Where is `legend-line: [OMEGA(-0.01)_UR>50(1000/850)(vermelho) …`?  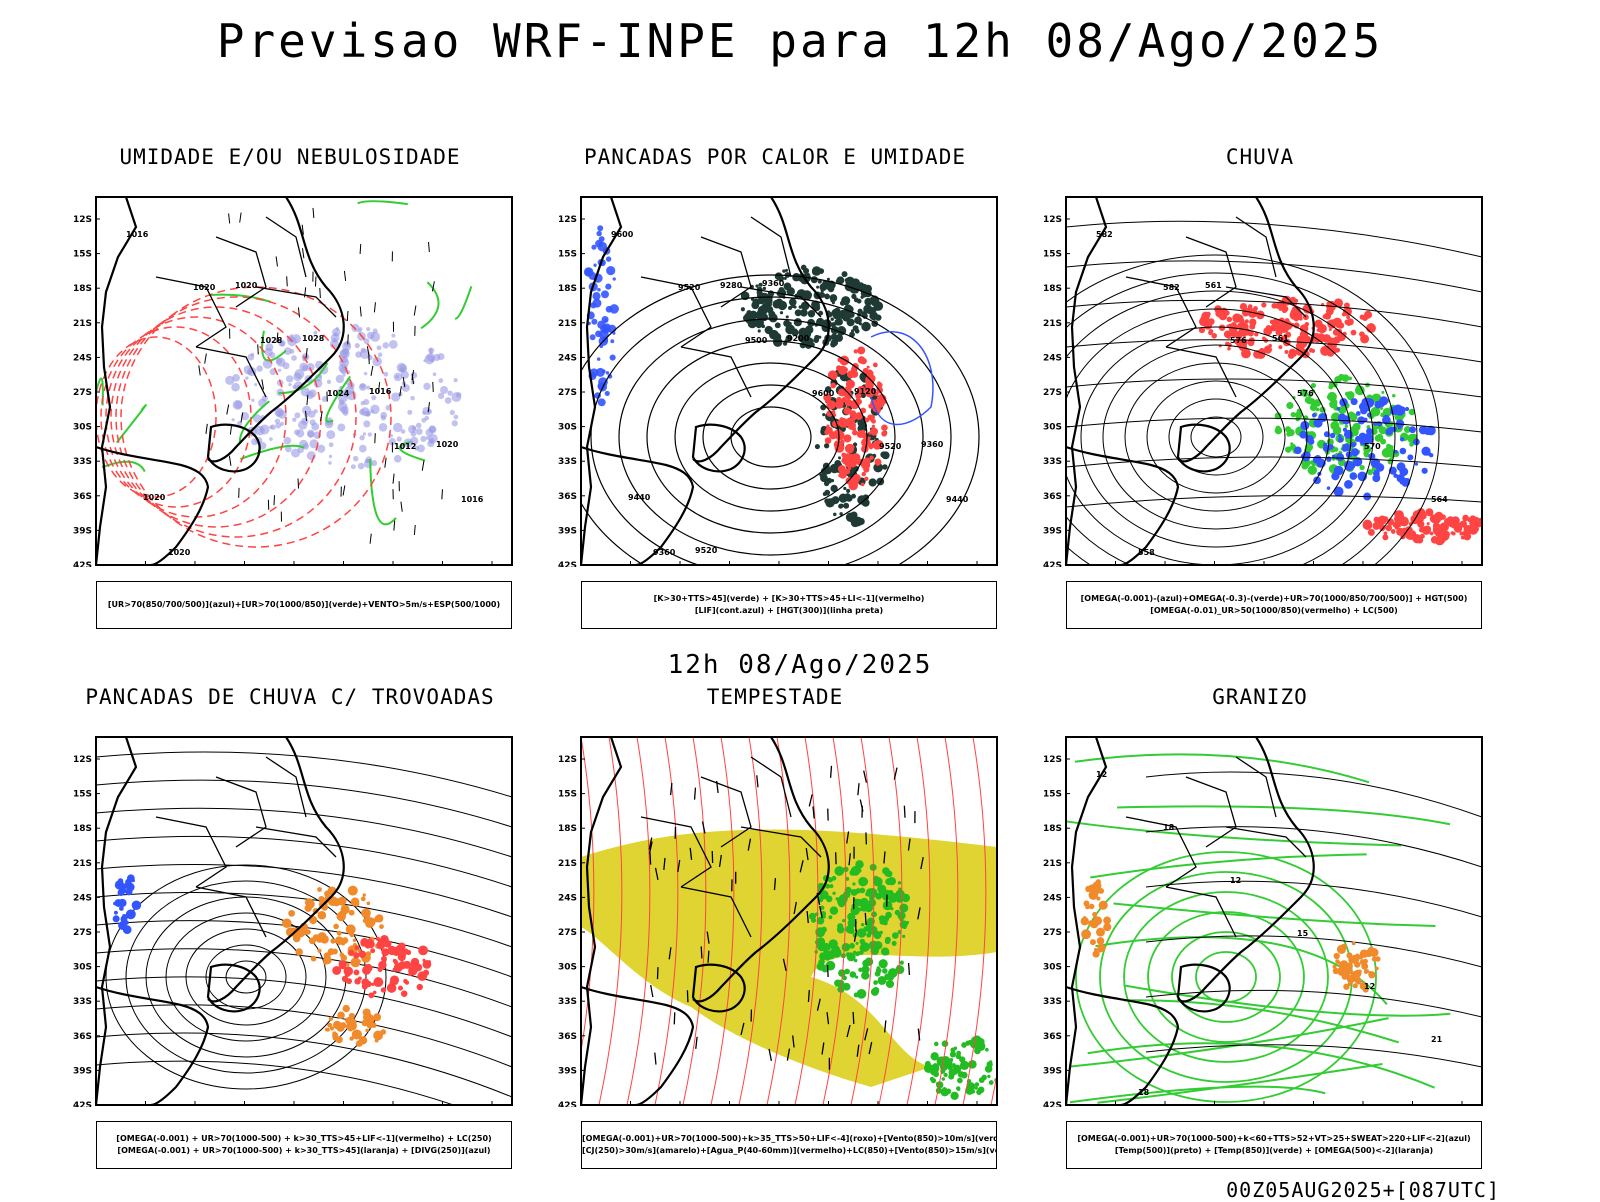
legend-line: [OMEGA(-0.01)_UR>50(1000/850)(vermelho) … is located at coordinates (1274, 611).